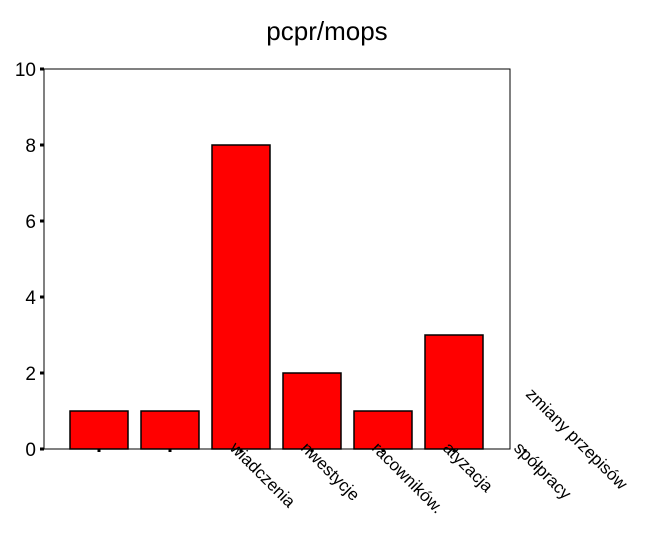 Image resolution: width=654 pixels, height=541 pixels. What do you see at coordinates (30, 222) in the screenshot?
I see `y-tick-label: 6` at bounding box center [30, 222].